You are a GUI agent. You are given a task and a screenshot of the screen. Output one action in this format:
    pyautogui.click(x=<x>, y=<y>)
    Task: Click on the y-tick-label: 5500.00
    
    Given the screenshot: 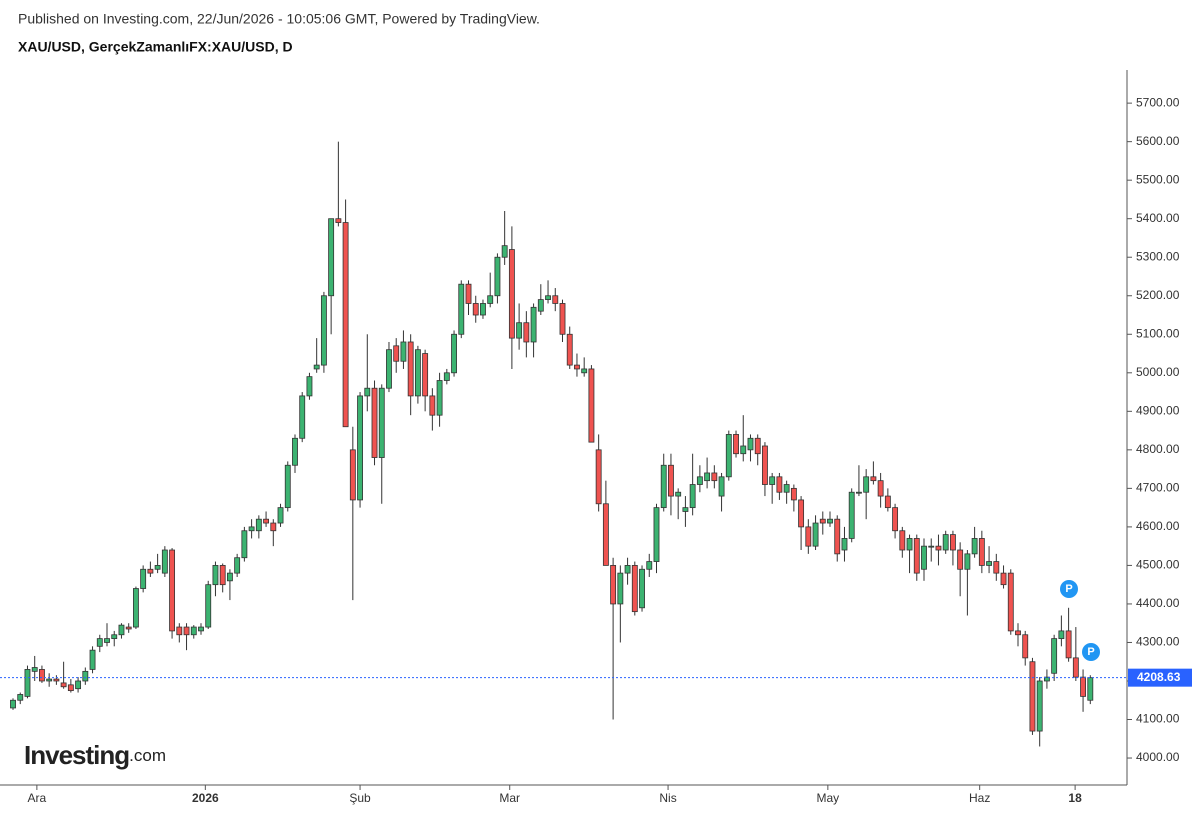 What is the action you would take?
    pyautogui.click(x=1158, y=179)
    